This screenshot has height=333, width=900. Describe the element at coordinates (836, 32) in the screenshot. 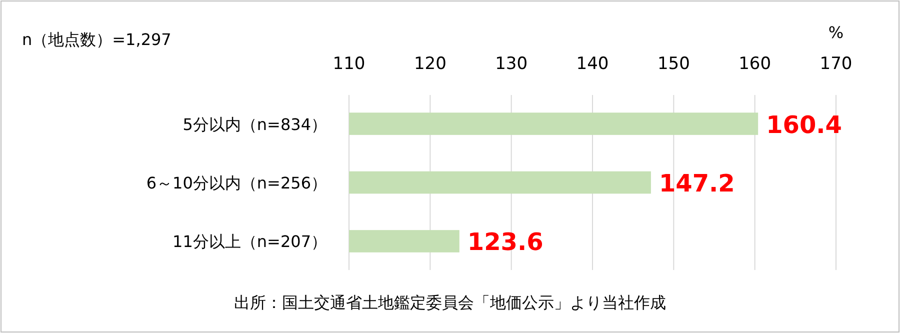

I see `x-axis-title: %` at that location.